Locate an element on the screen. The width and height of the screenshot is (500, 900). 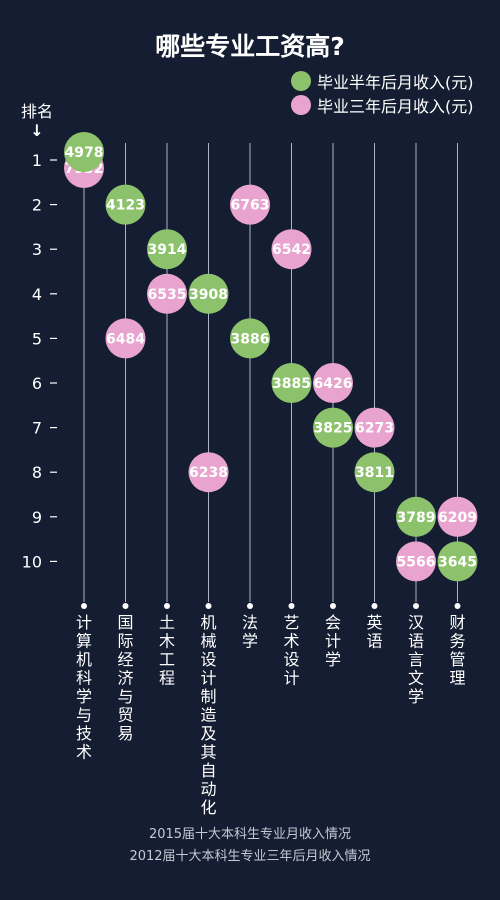
rank-tick-label: 5 is located at coordinates (37, 338).